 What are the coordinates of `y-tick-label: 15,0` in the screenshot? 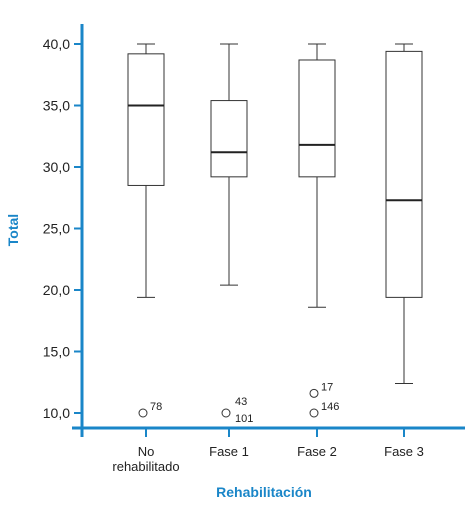 It's located at (56, 352).